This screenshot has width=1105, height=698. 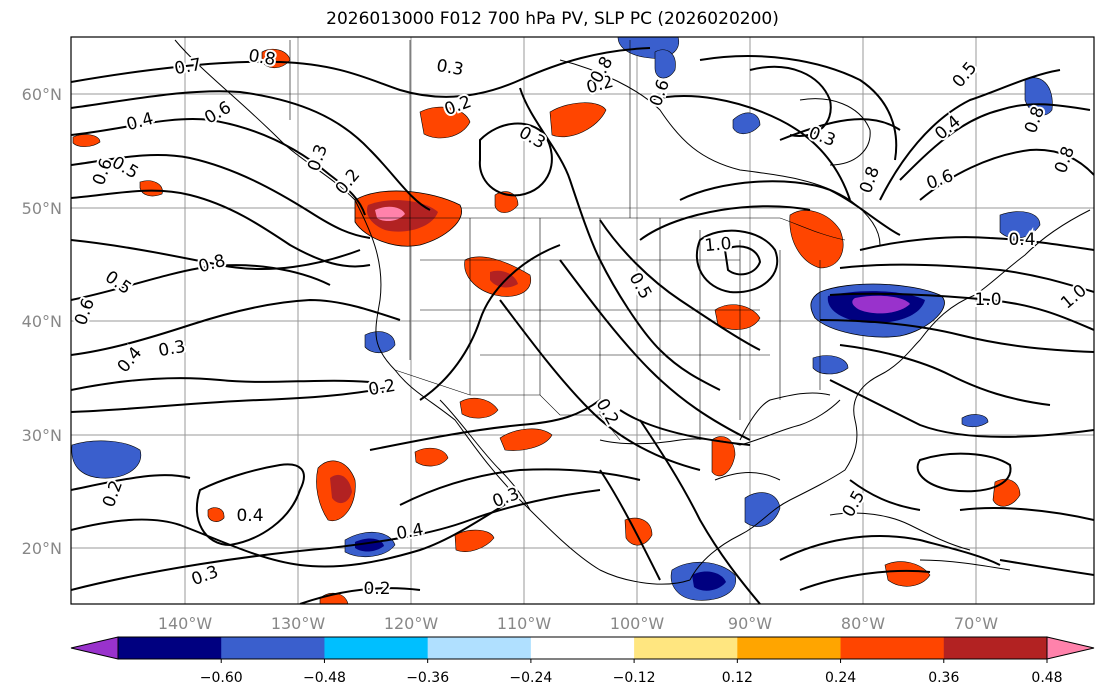 What do you see at coordinates (637, 623) in the screenshot?
I see `longitude-tick-label: 100°W` at bounding box center [637, 623].